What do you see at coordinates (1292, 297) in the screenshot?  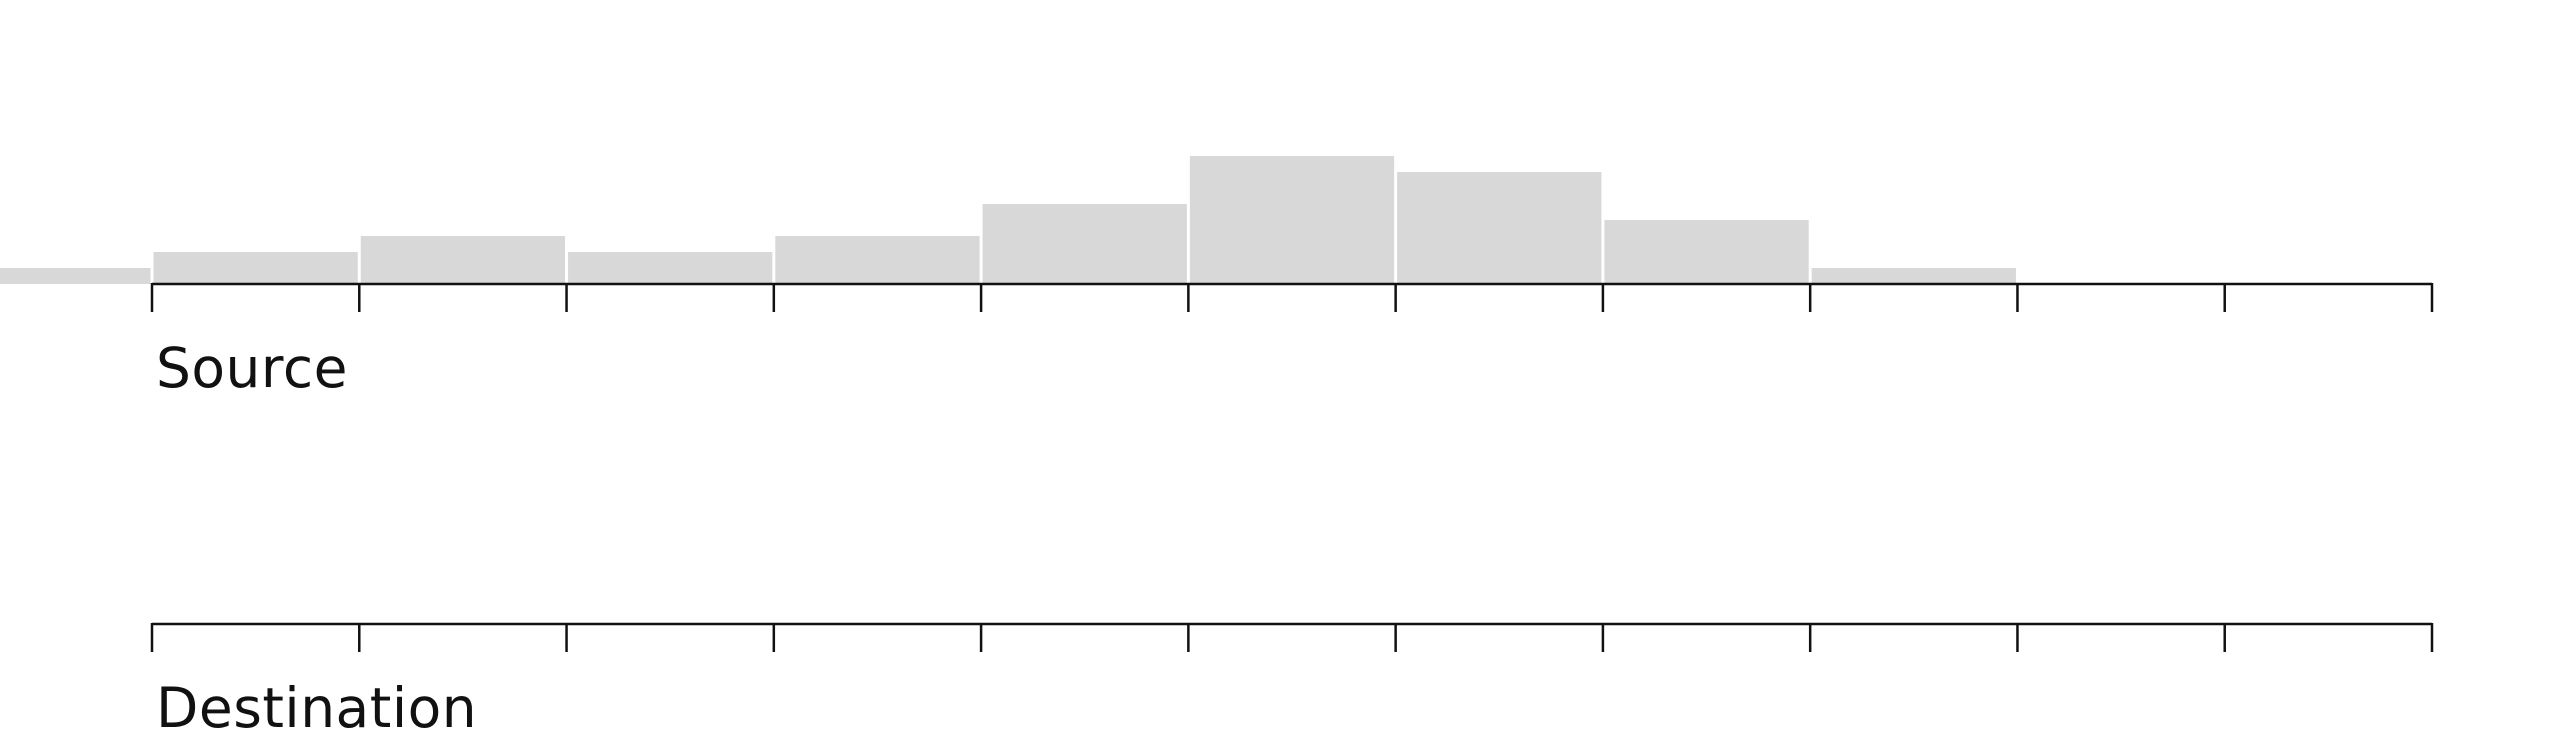 I see `source-axis` at bounding box center [1292, 297].